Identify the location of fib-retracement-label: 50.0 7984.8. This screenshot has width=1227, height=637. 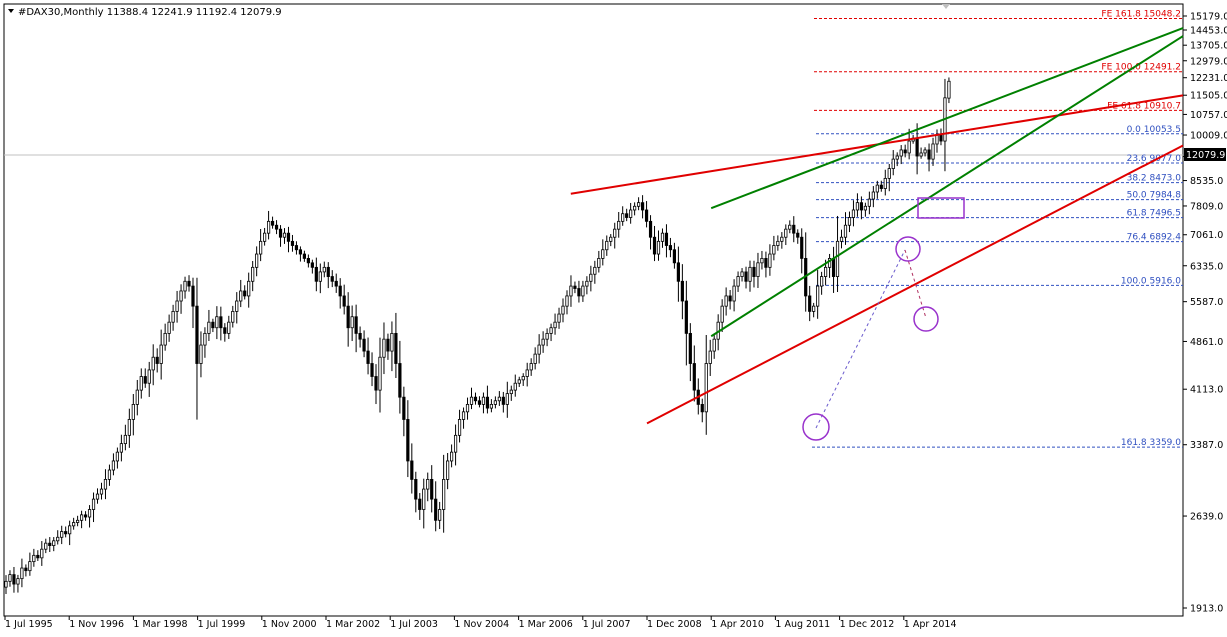
(1154, 196).